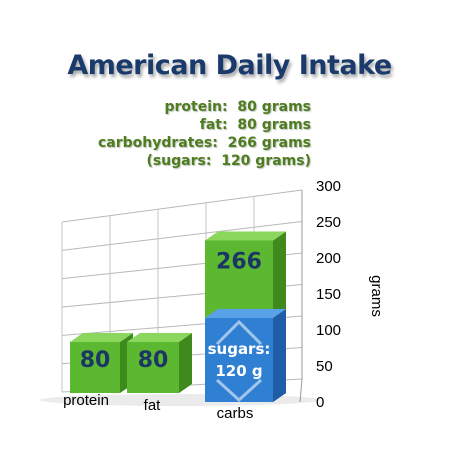 The height and width of the screenshot is (471, 459). What do you see at coordinates (324, 366) in the screenshot?
I see `y-tick-label: 50` at bounding box center [324, 366].